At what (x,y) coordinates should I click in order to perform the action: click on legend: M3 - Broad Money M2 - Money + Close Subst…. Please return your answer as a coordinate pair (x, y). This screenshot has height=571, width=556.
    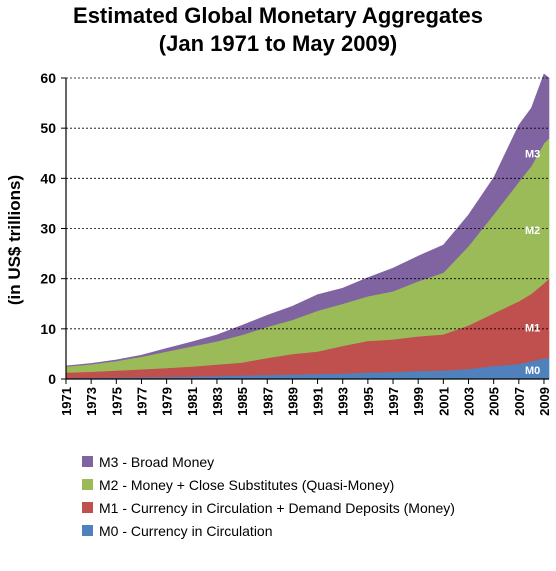
    Looking at the image, I should click on (268, 496).